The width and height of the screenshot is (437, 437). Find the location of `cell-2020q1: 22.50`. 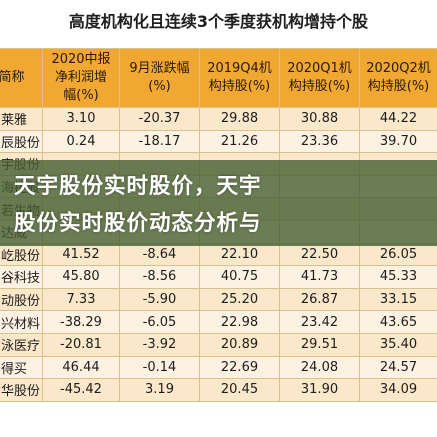

cell-2020q1: 22.50 is located at coordinates (319, 254).